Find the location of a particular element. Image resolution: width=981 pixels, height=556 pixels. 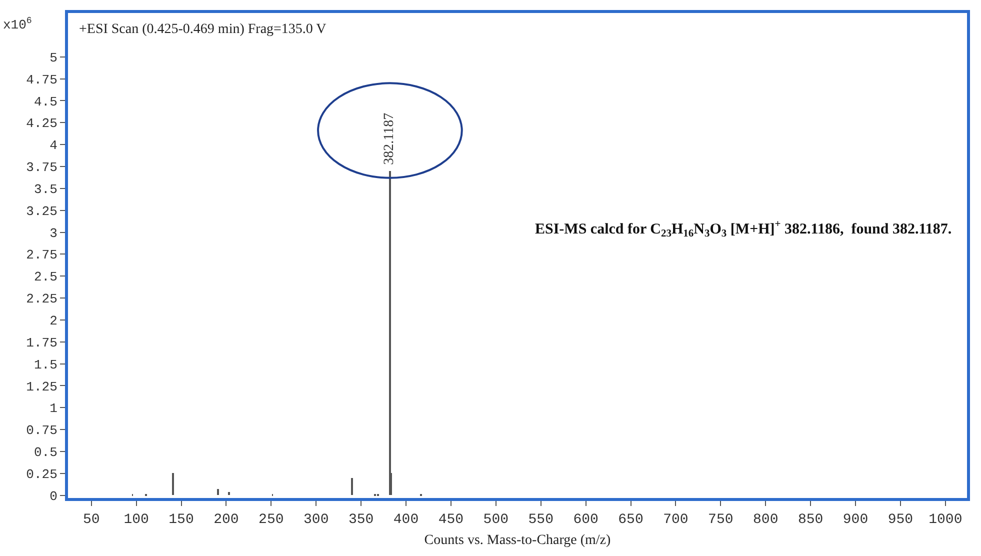

y-tick-label: 0 is located at coordinates (54, 496).